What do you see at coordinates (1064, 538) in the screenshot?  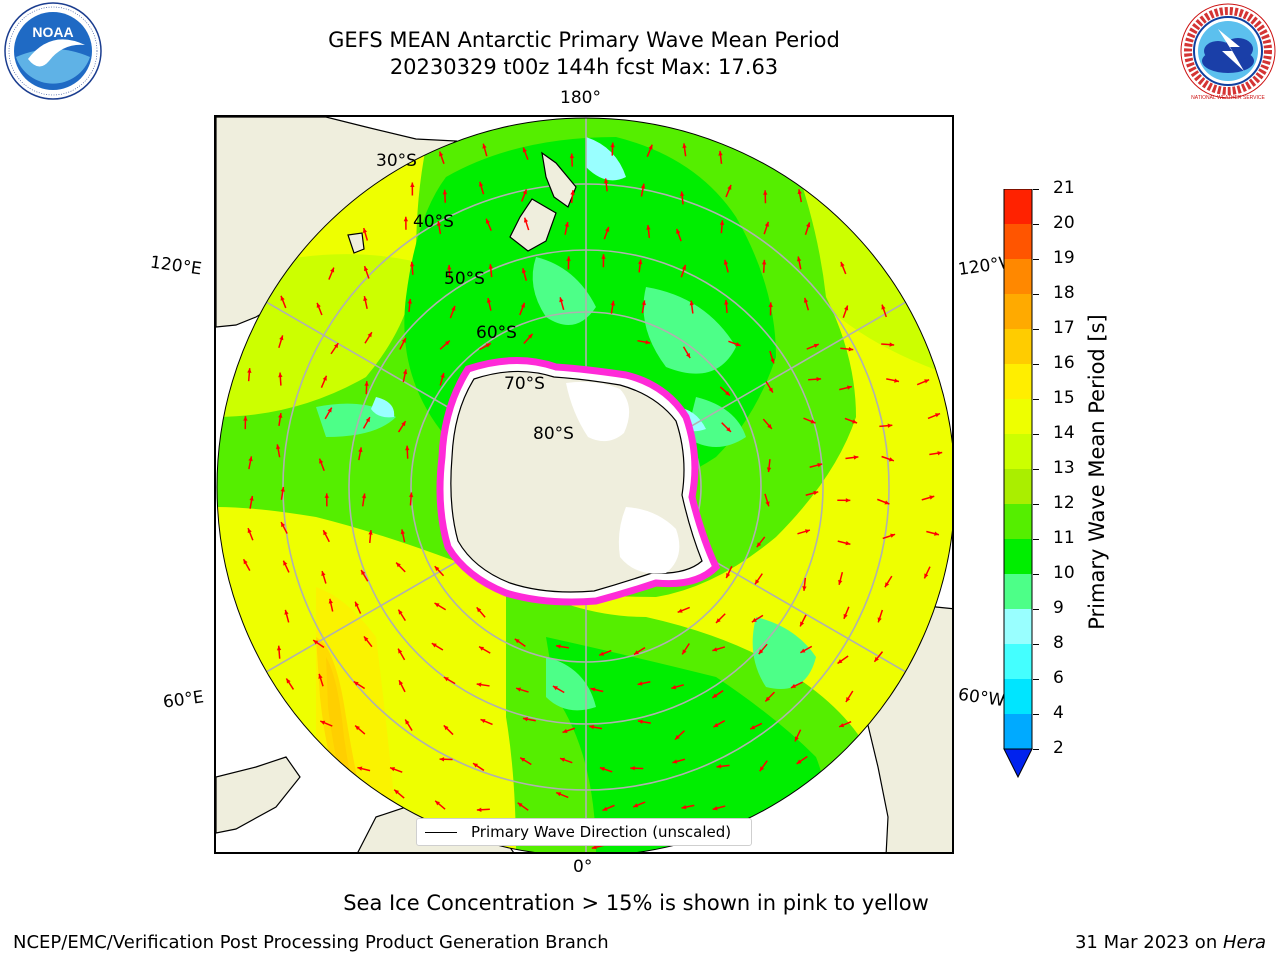 I see `colorbar-tick-label: 11` at bounding box center [1064, 538].